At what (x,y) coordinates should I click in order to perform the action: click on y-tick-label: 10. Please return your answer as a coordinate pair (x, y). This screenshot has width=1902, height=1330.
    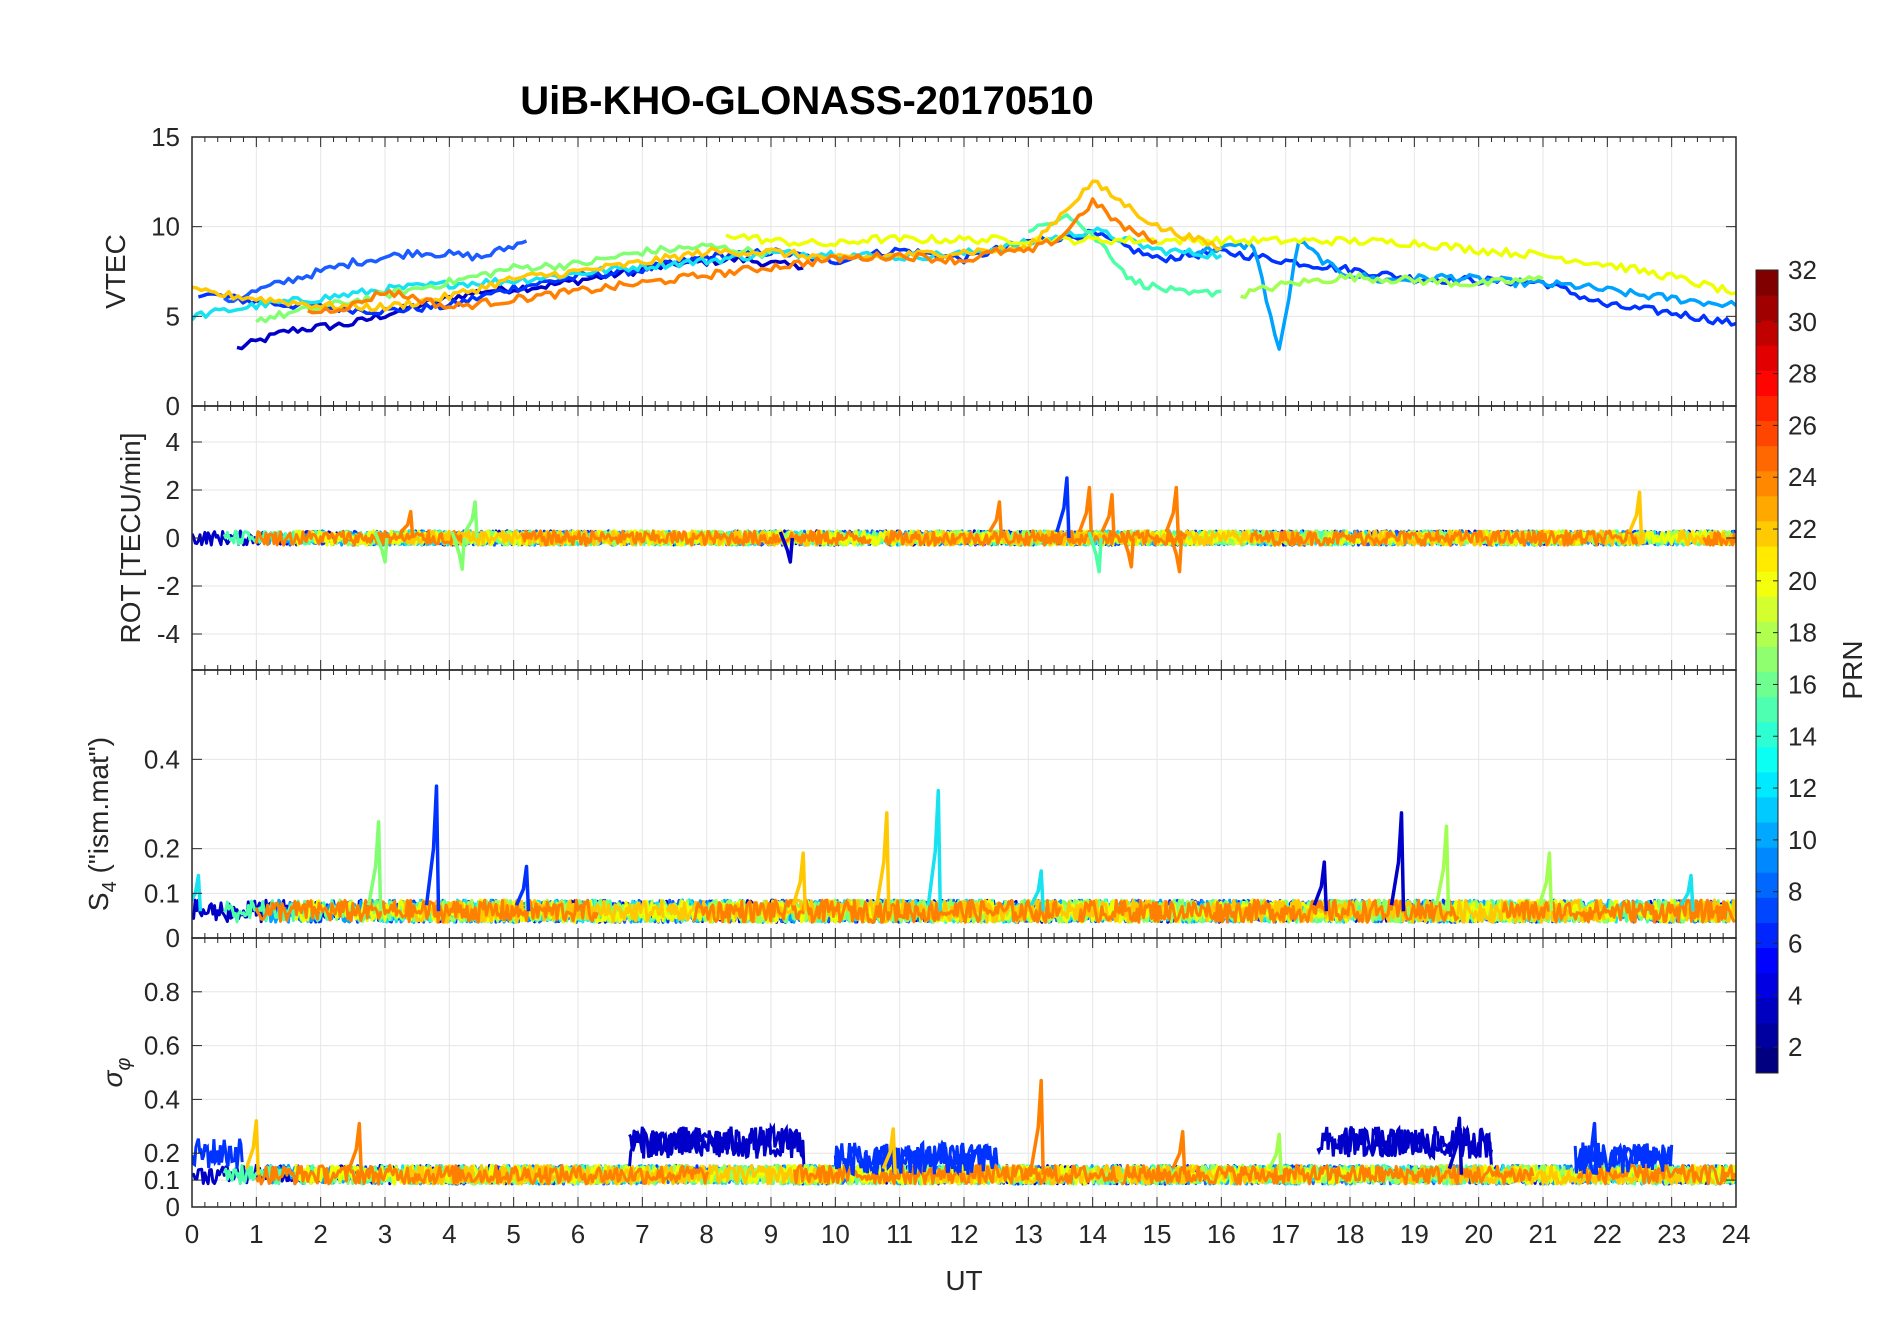
    Looking at the image, I should click on (165, 227).